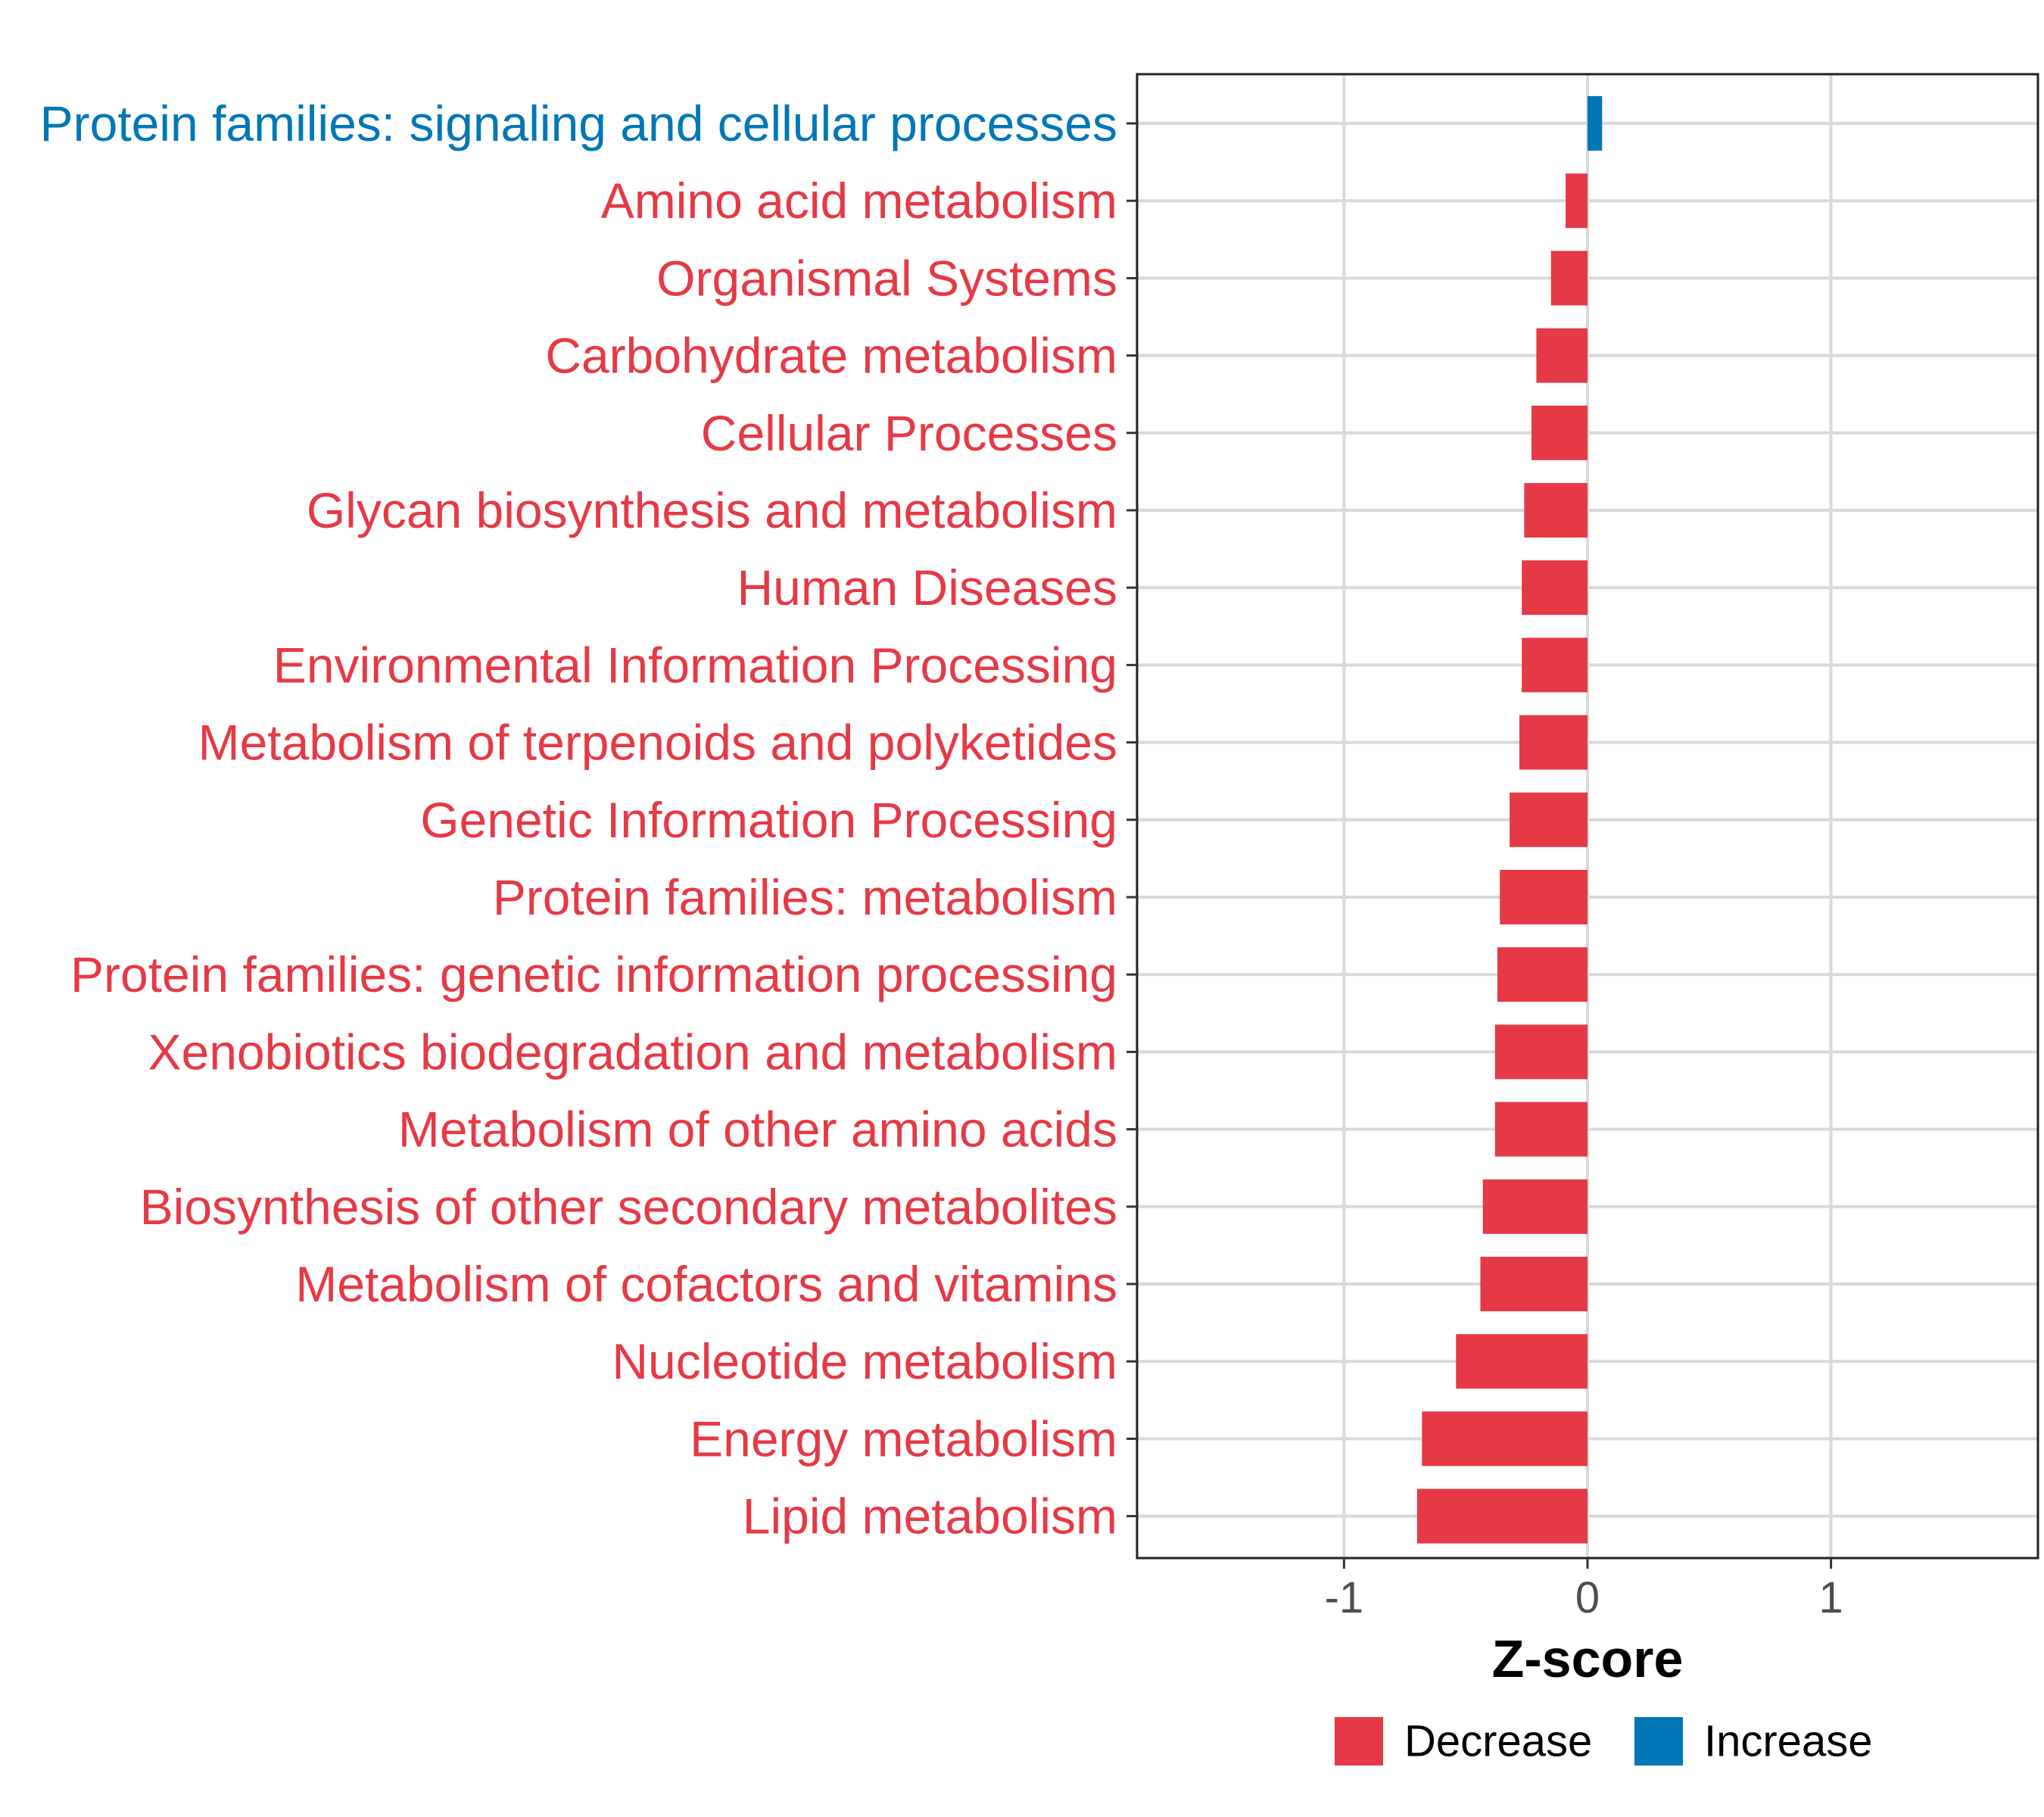 This screenshot has width=2044, height=1817. I want to click on x-tick-label: 0, so click(1588, 1597).